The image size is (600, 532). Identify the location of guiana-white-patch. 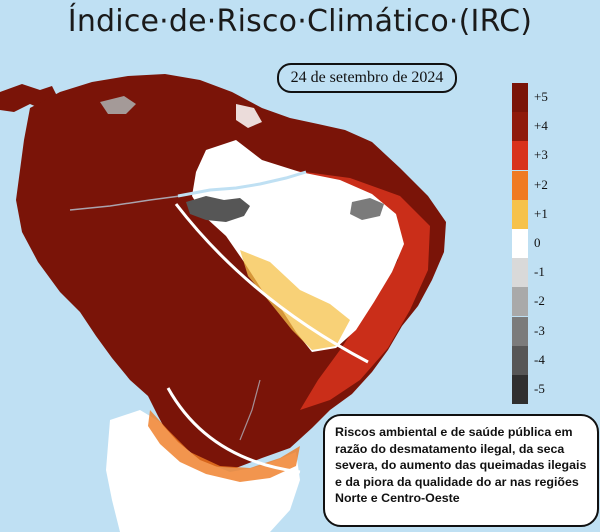
(249, 116).